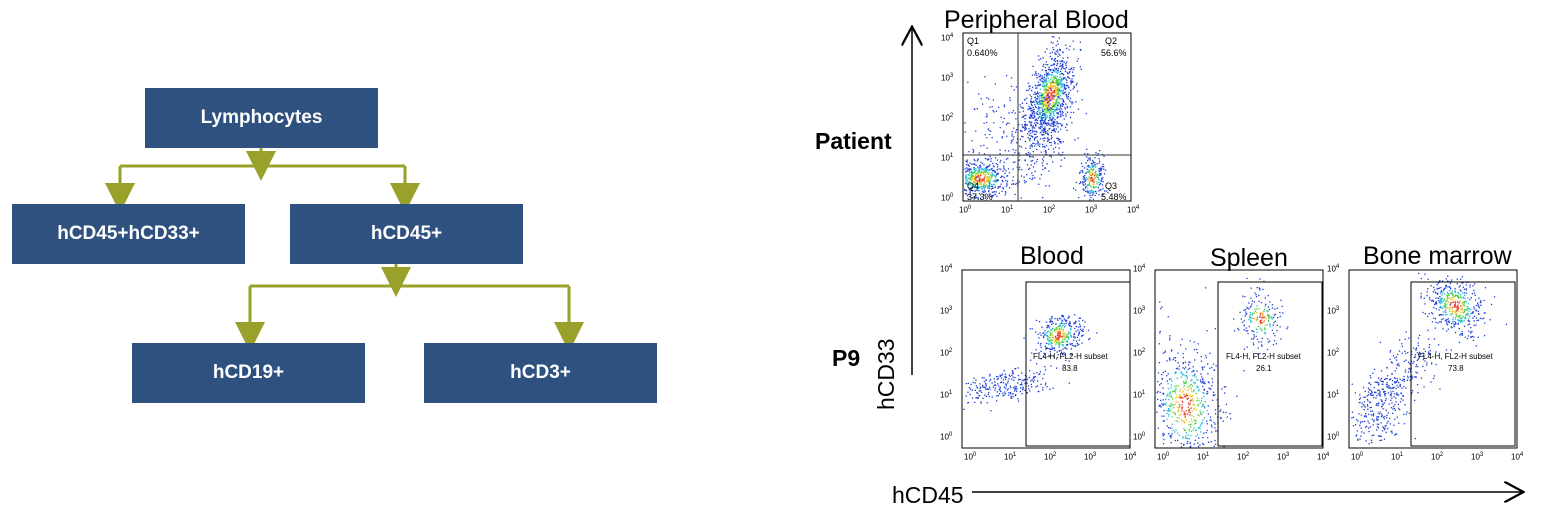 This screenshot has height=515, width=1544. Describe the element at coordinates (1333, 269) in the screenshot. I see `tick-label: 10⁴` at that location.